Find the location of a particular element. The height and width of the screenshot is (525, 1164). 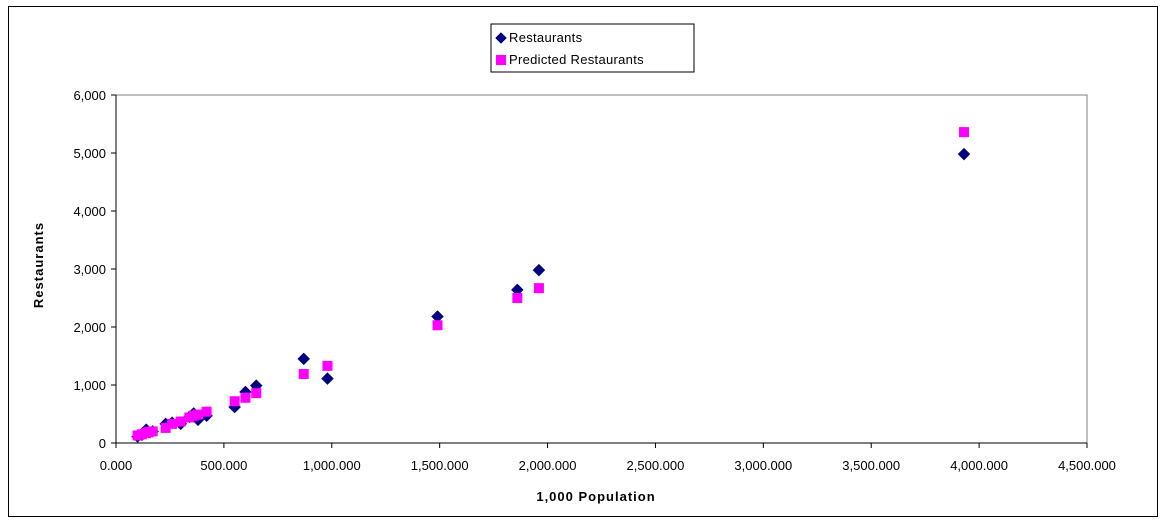

y-tick-label: 2,000 is located at coordinates (89, 327).